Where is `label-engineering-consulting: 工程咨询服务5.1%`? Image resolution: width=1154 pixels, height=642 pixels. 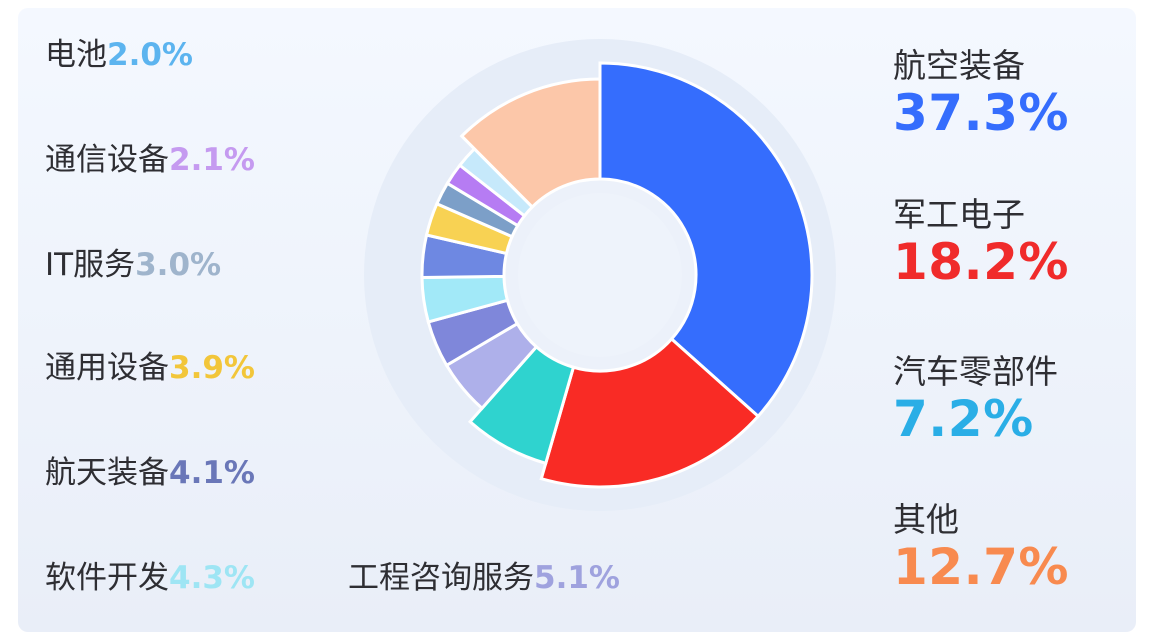
label-engineering-consulting: 工程咨询服务5.1% is located at coordinates (484, 578).